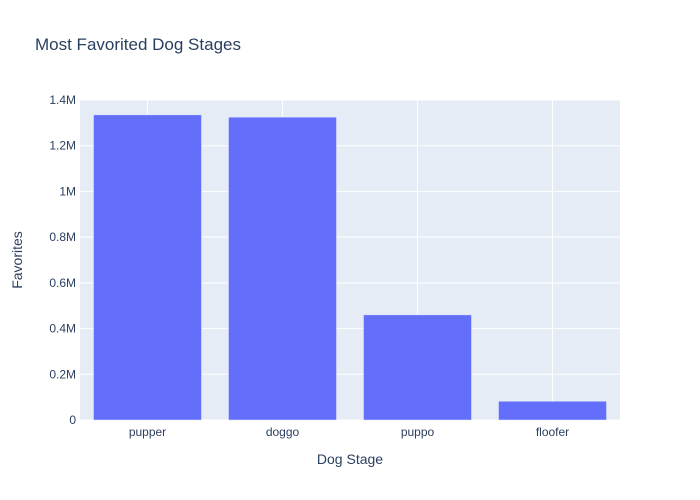 This screenshot has height=500, width=700. What do you see at coordinates (350, 459) in the screenshot?
I see `x-axis-title: Dog Stage` at bounding box center [350, 459].